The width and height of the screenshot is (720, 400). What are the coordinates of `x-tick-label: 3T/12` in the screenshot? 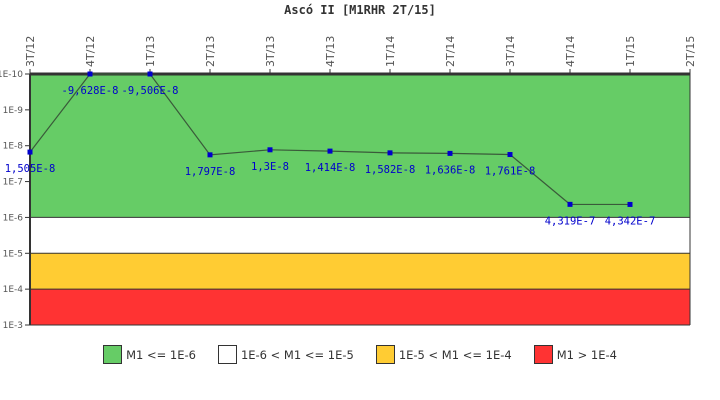 It's located at (30, 51).